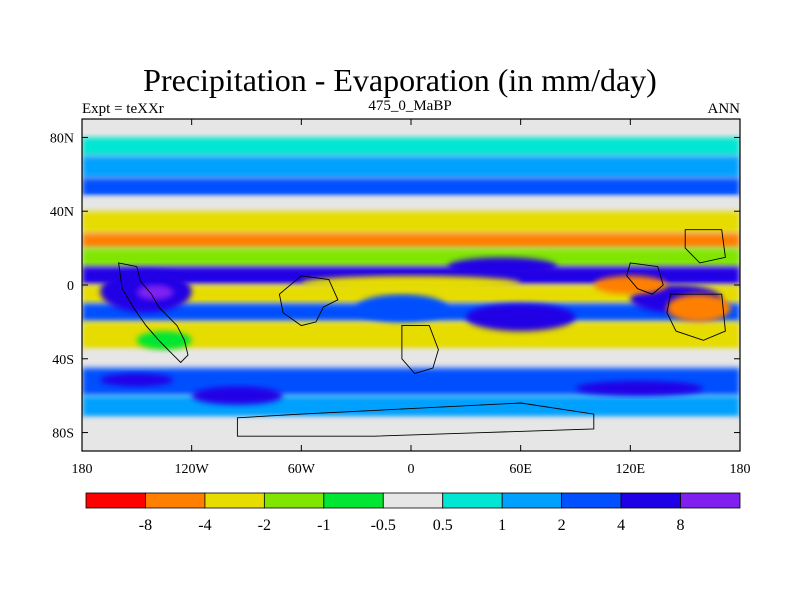 This screenshot has height=600, width=800. What do you see at coordinates (145, 525) in the screenshot?
I see `colorbar-label: -8` at bounding box center [145, 525].